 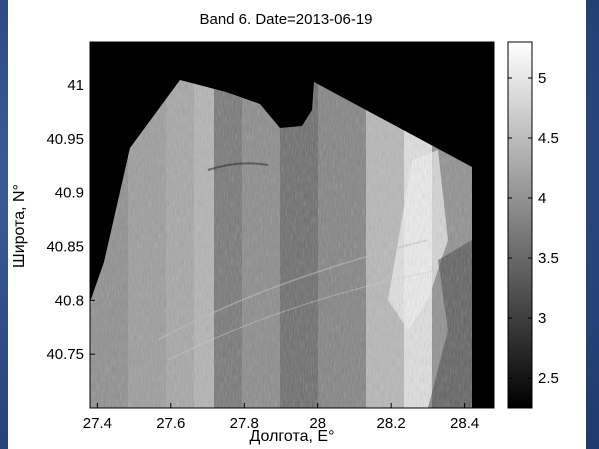 What do you see at coordinates (65, 139) in the screenshot?
I see `y-tick-label: 40.95` at bounding box center [65, 139].